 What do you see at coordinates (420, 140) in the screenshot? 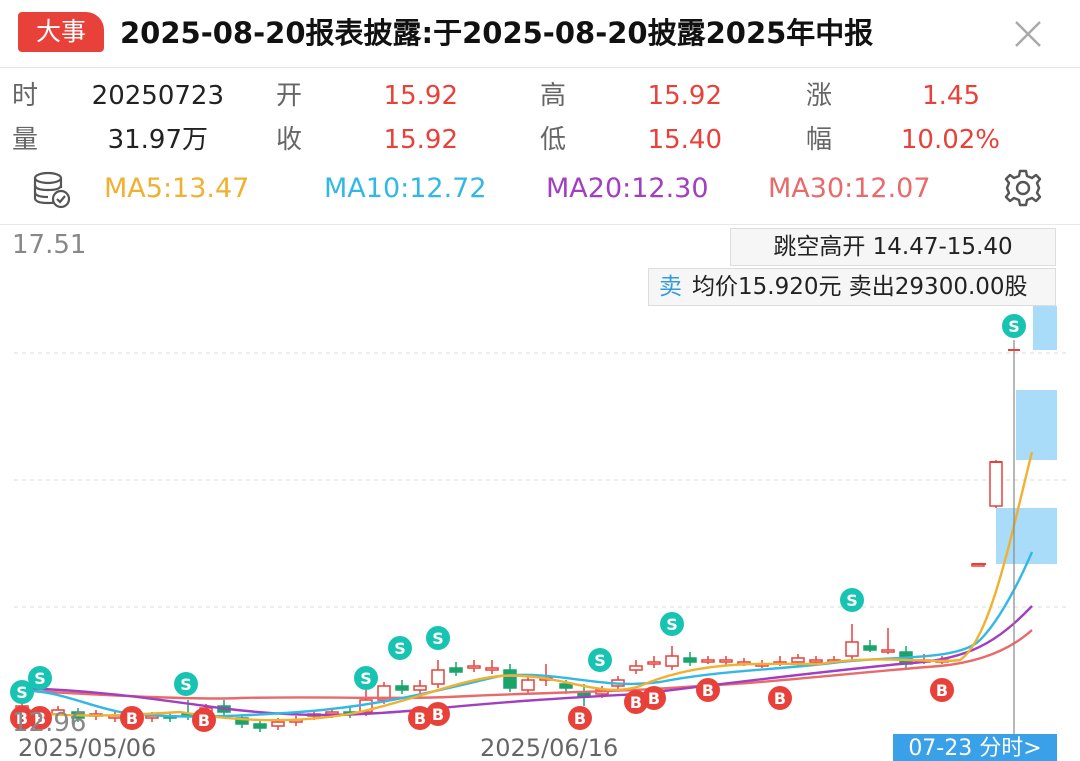
I see `close-value: 15.92` at bounding box center [420, 140].